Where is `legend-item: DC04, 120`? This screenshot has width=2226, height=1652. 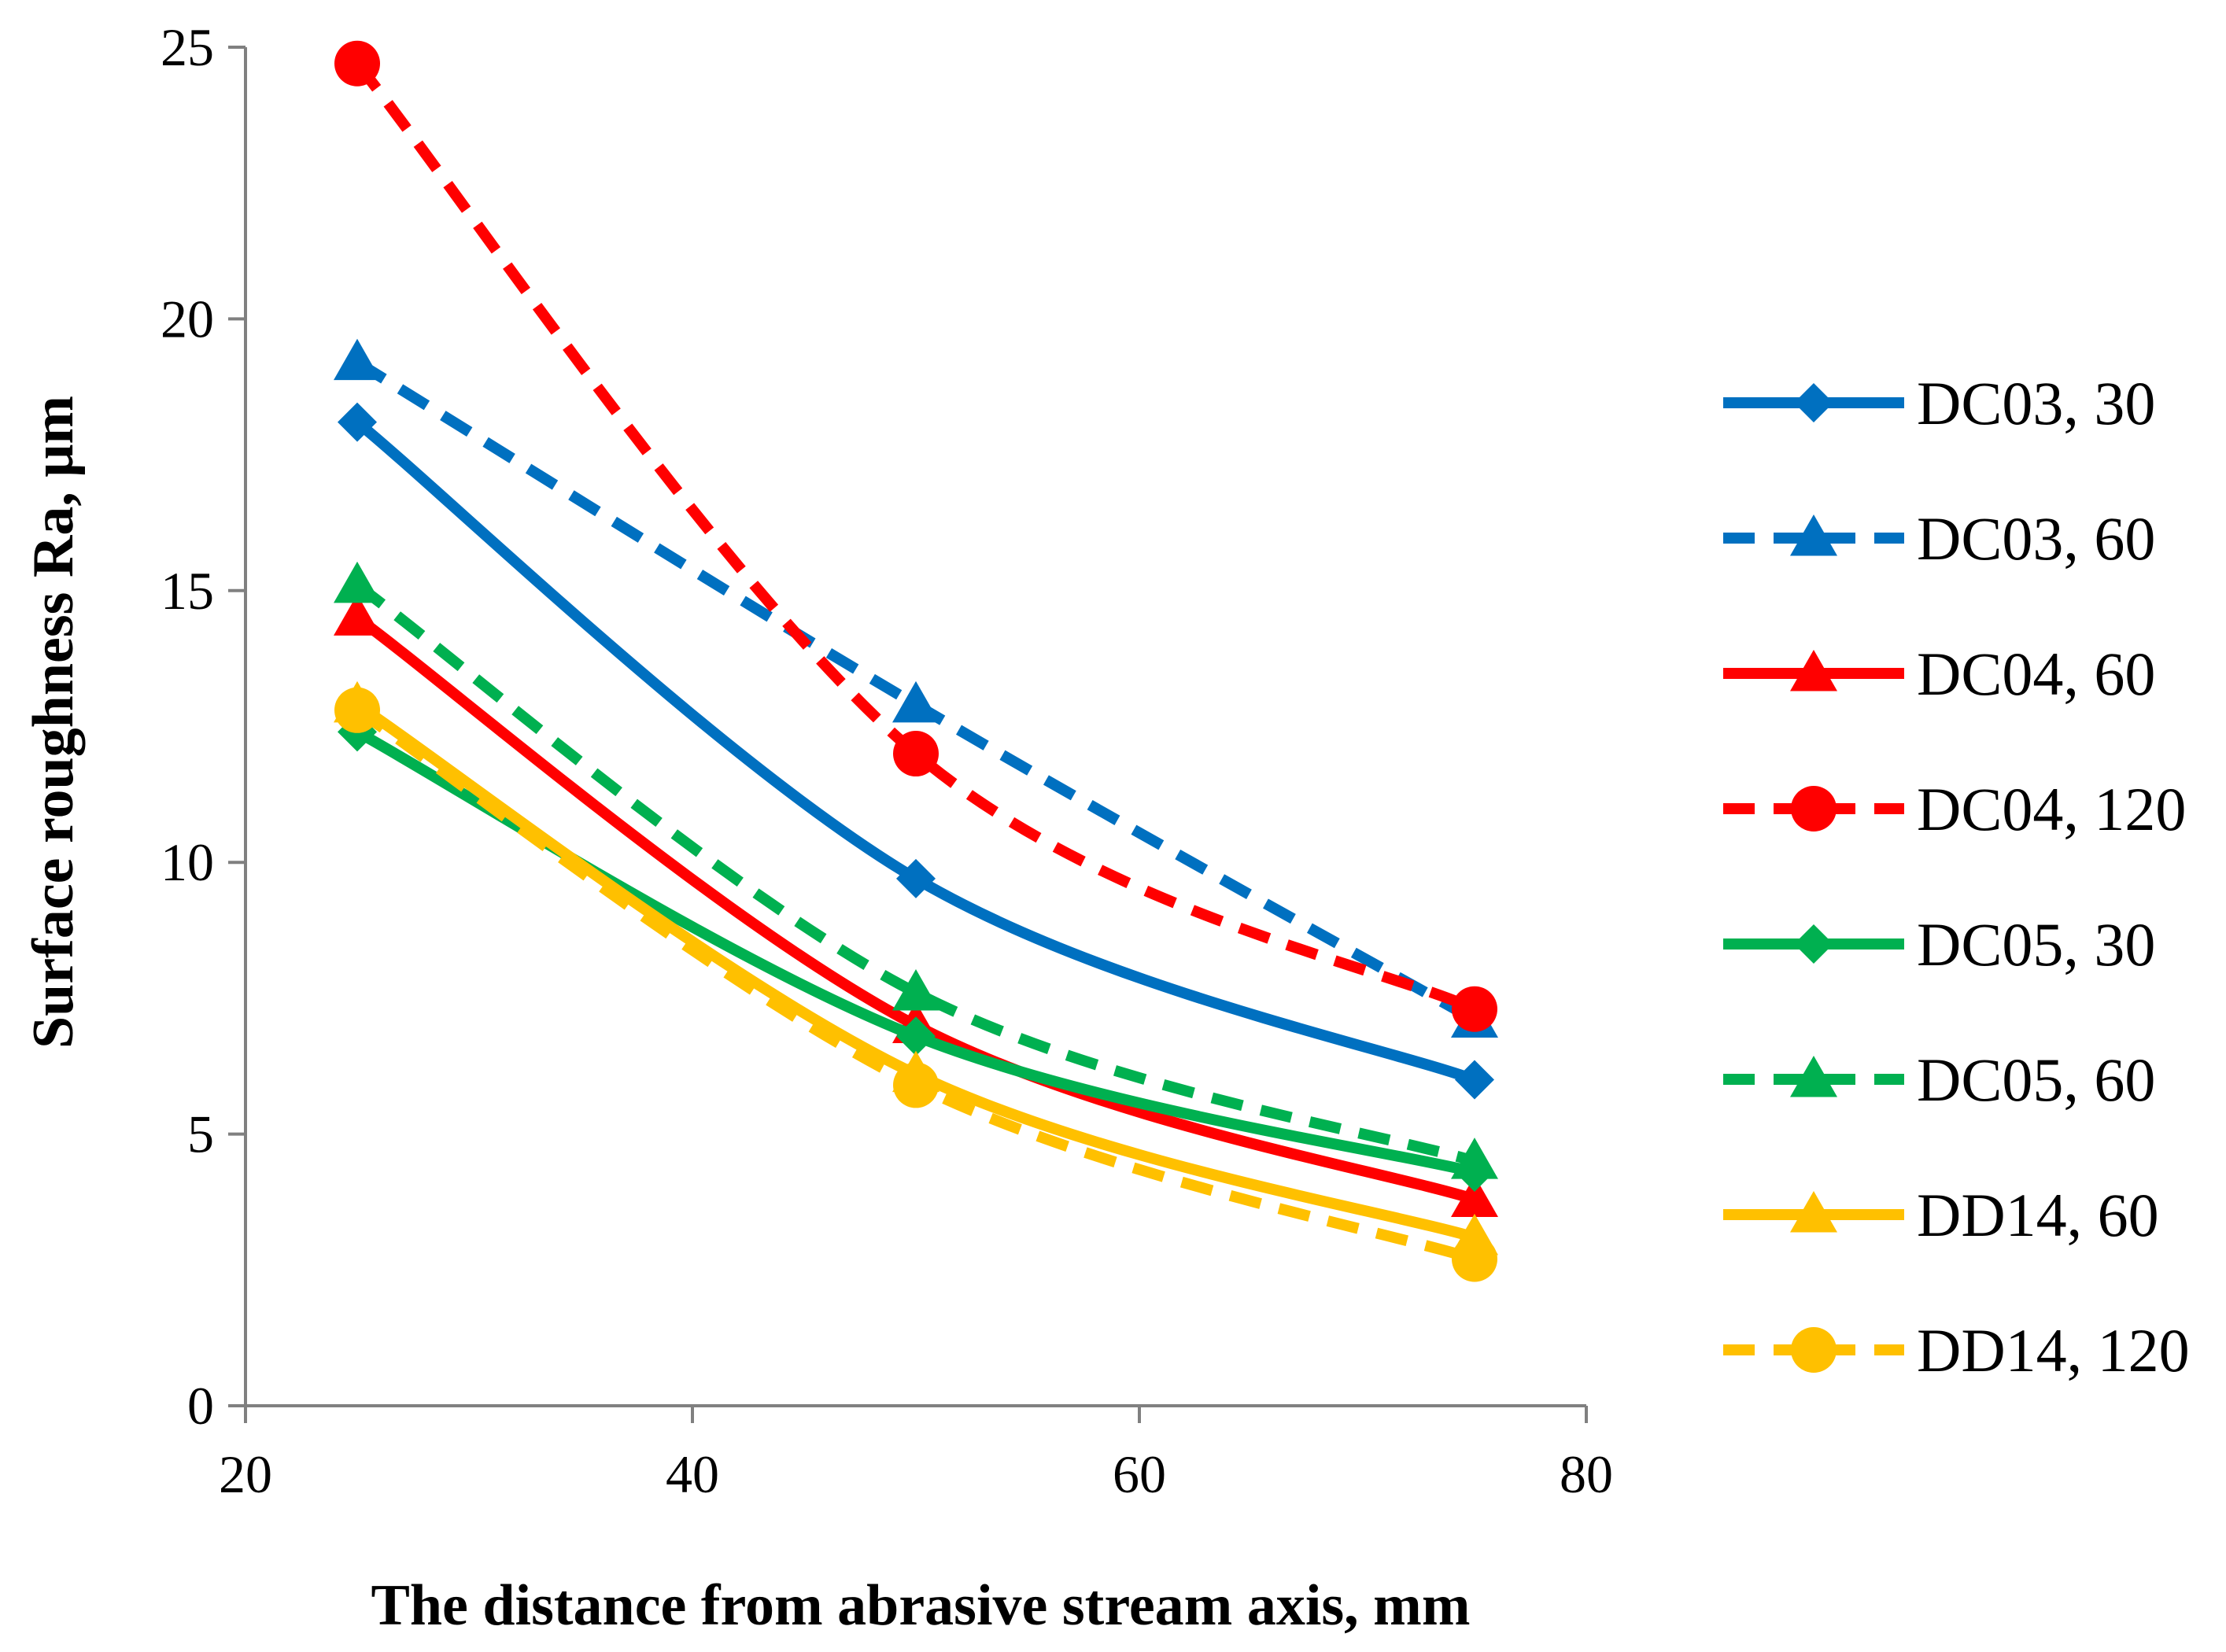
legend-item: DC04, 120 is located at coordinates (1954, 809).